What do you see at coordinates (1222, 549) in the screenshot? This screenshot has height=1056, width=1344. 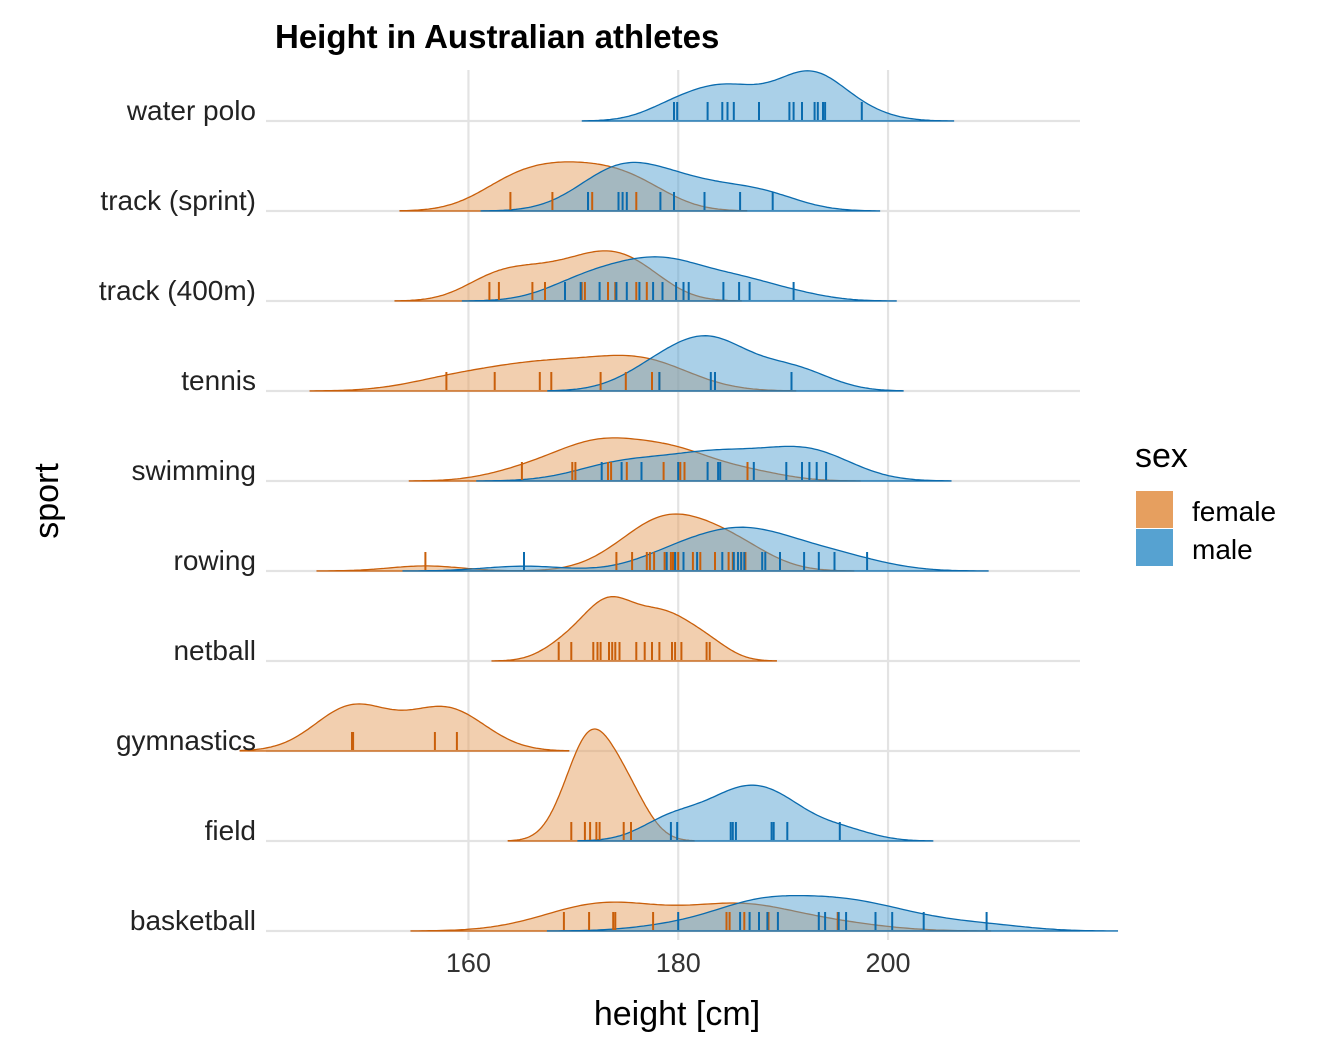 I see `legend-label-male: male` at bounding box center [1222, 549].